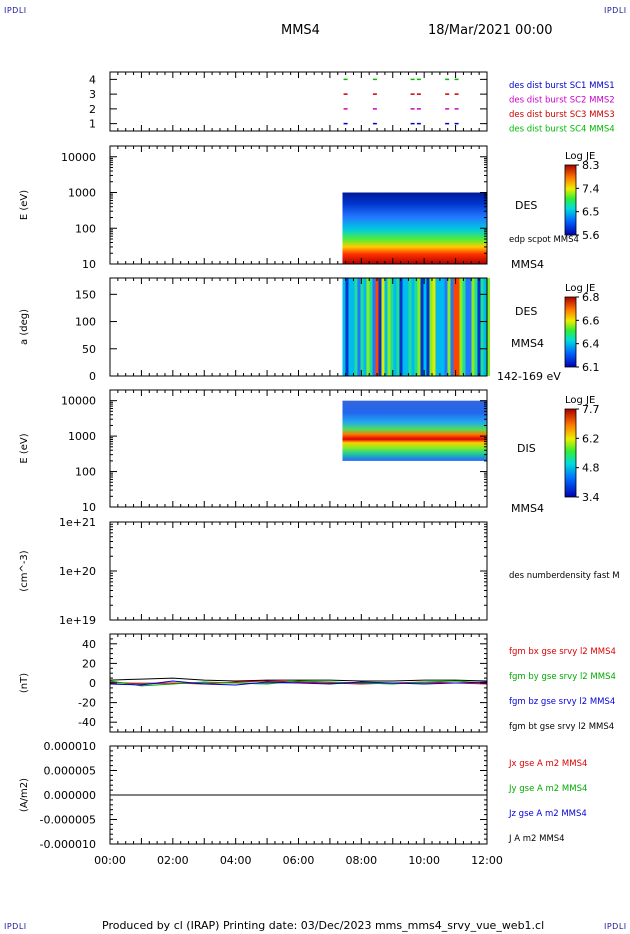  I want to click on burst-panel-ytick-label: 4, so click(92, 79).